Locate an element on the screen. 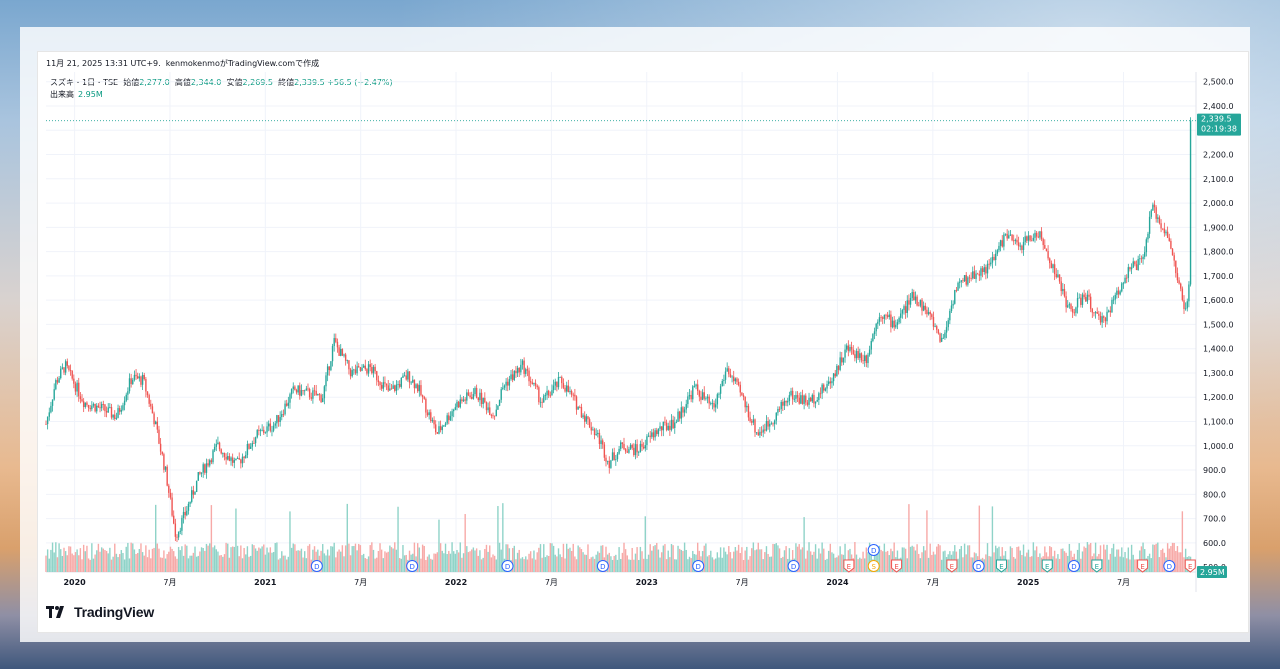 The image size is (1280, 669). y-tick-label: 2,000.0 is located at coordinates (1218, 203).